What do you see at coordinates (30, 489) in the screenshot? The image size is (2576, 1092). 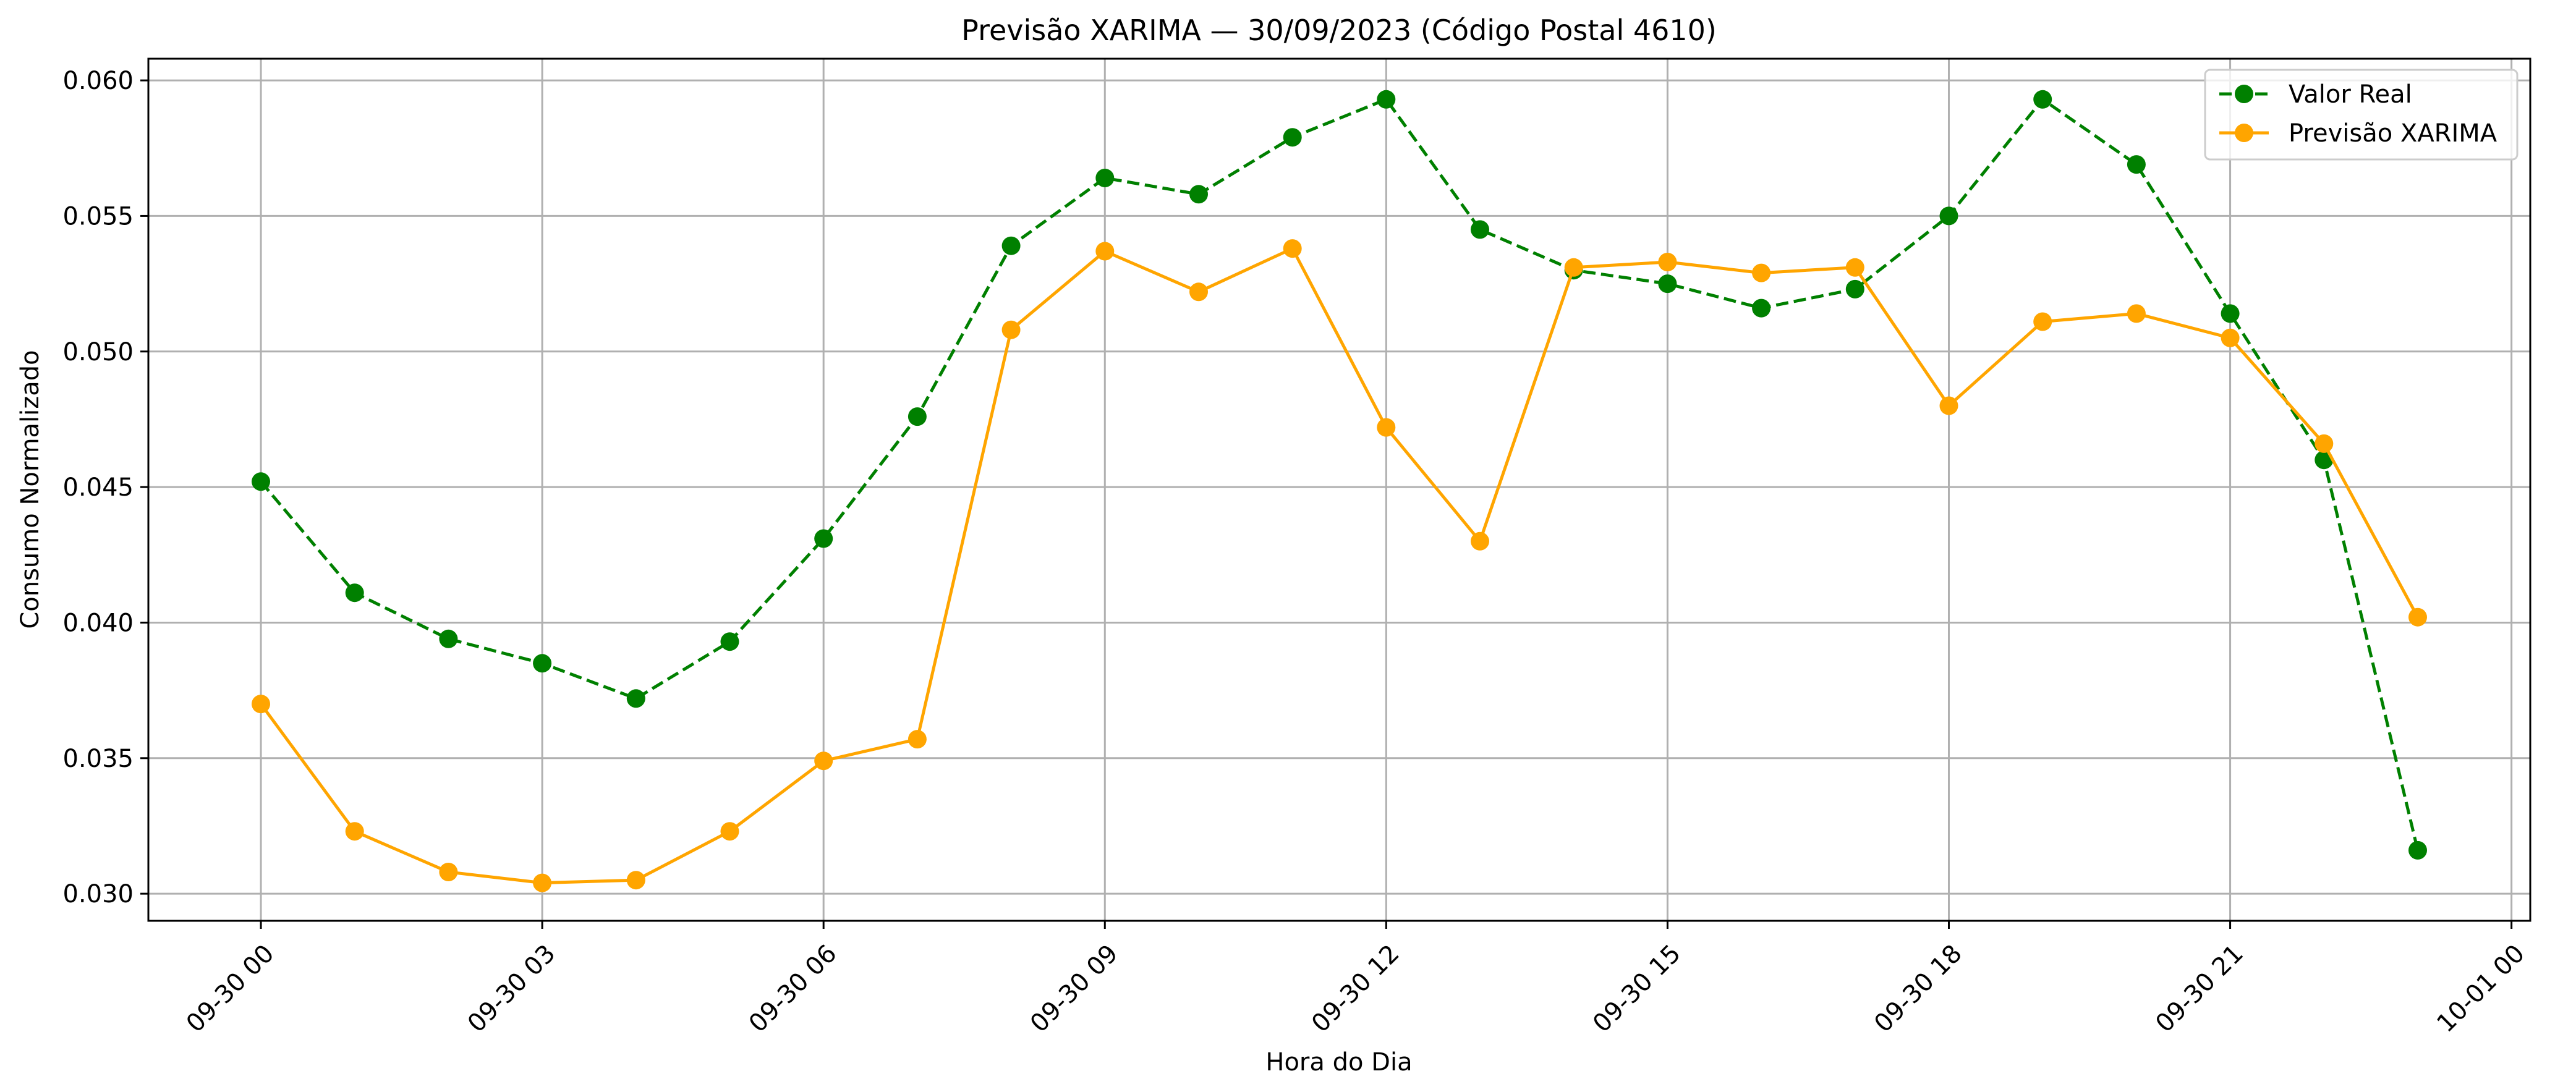 I see `y-axis-label: Consumo Normalizado` at bounding box center [30, 489].